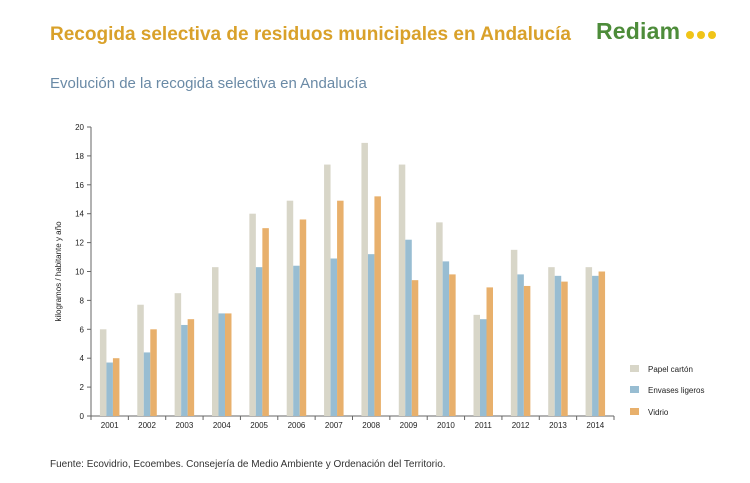 This screenshot has width=750, height=483. I want to click on y-tick-label: 10, so click(79, 272).